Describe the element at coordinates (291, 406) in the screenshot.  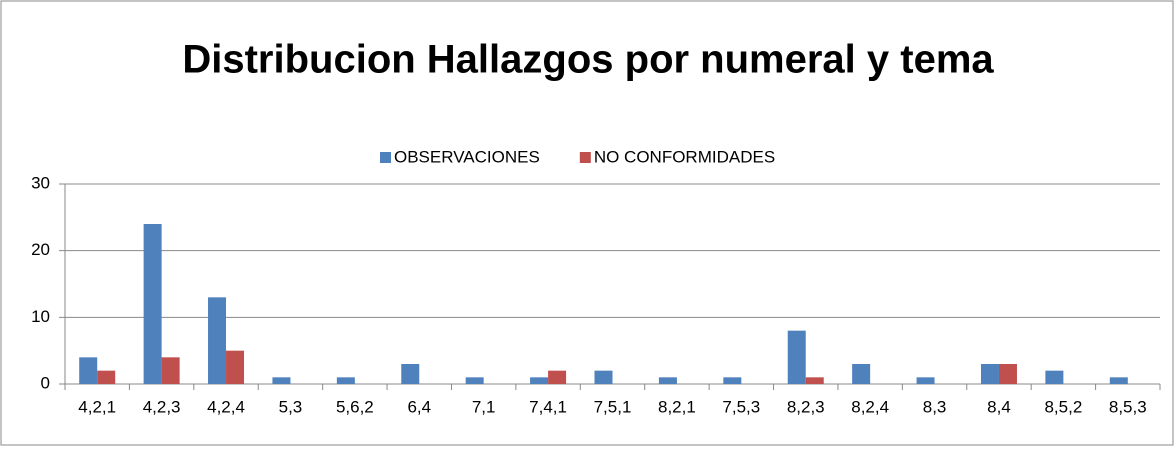
I see `x-tick-label: 5,3` at that location.